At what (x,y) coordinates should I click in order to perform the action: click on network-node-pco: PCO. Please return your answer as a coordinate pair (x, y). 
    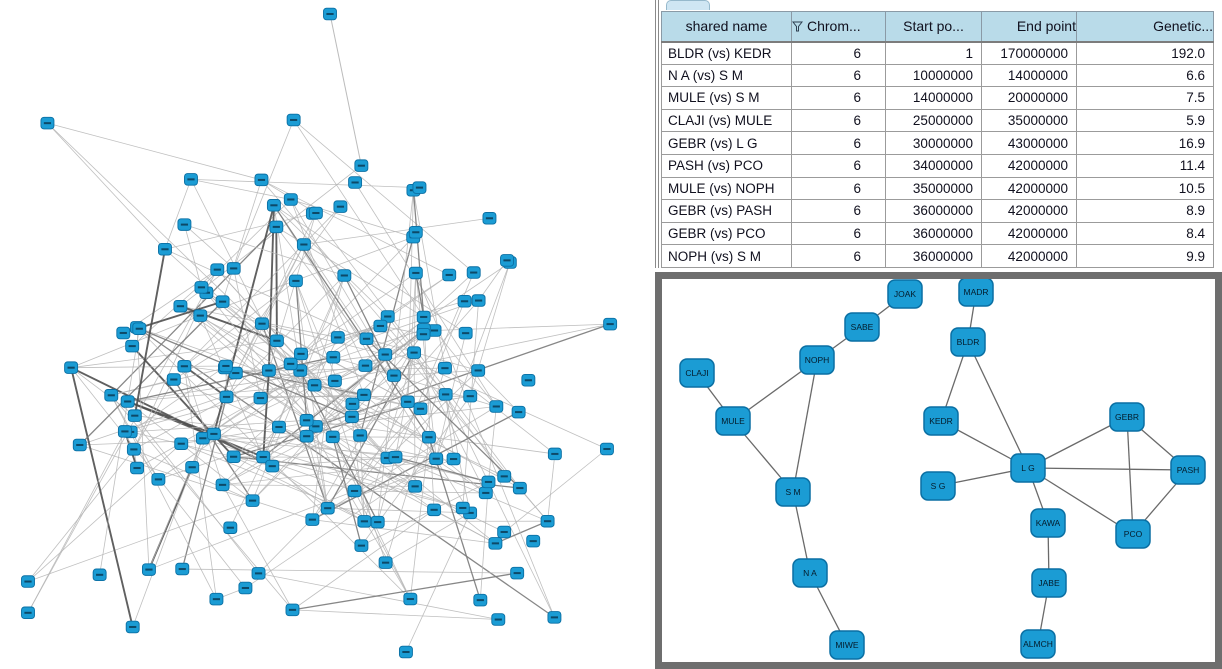
    Looking at the image, I should click on (1133, 534).